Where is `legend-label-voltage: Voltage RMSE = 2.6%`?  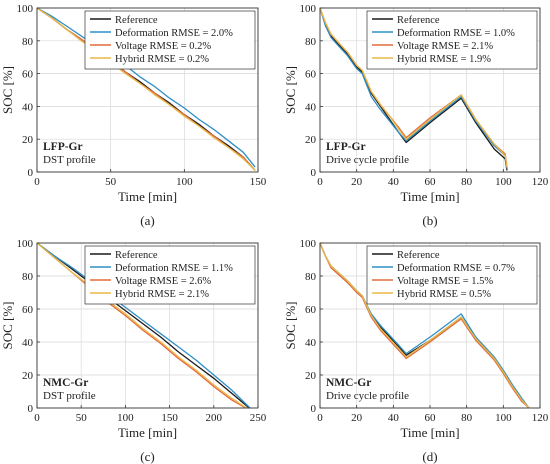 legend-label-voltage: Voltage RMSE = 2.6% is located at coordinates (163, 281).